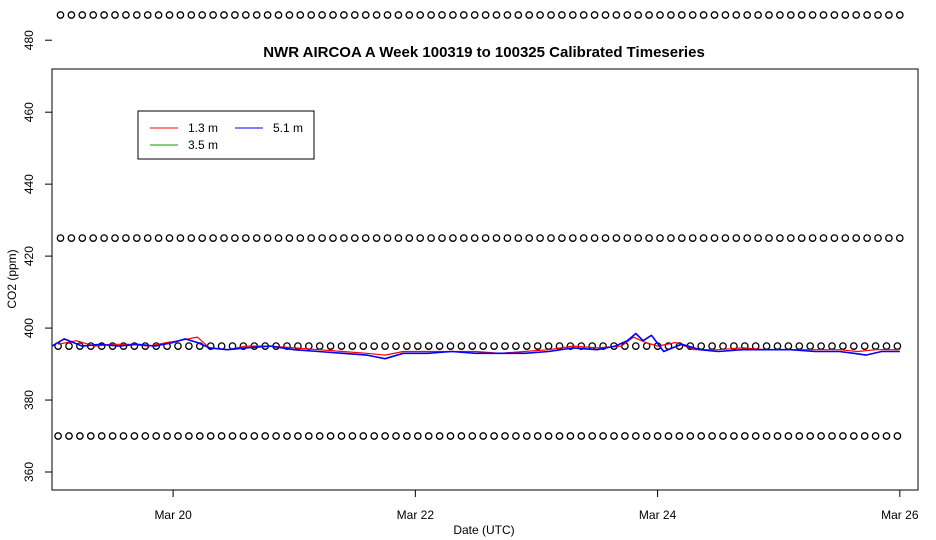  I want to click on legend-label-5-1m: 5.1 m, so click(288, 128).